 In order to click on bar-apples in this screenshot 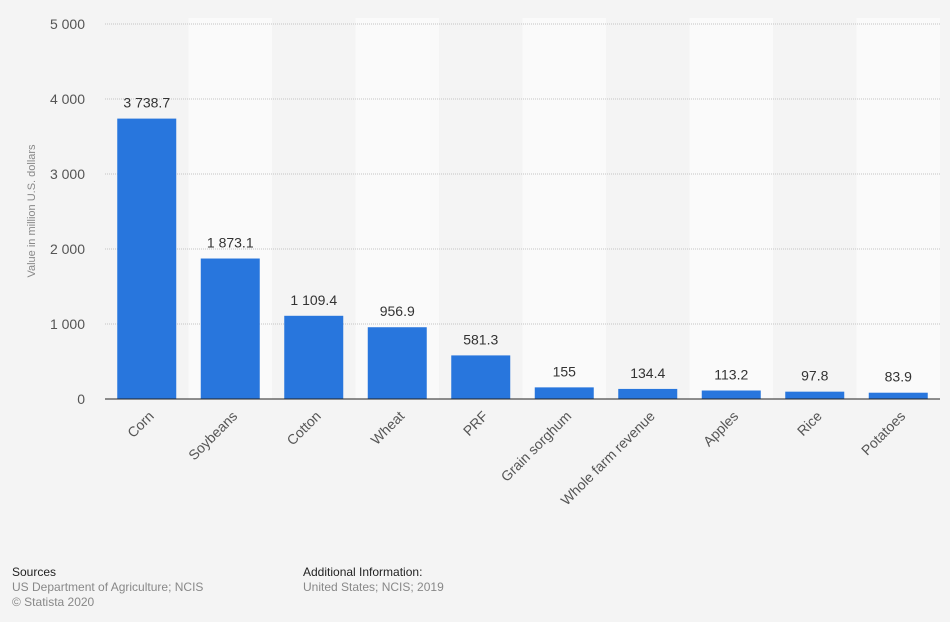, I will do `click(731, 394)`.